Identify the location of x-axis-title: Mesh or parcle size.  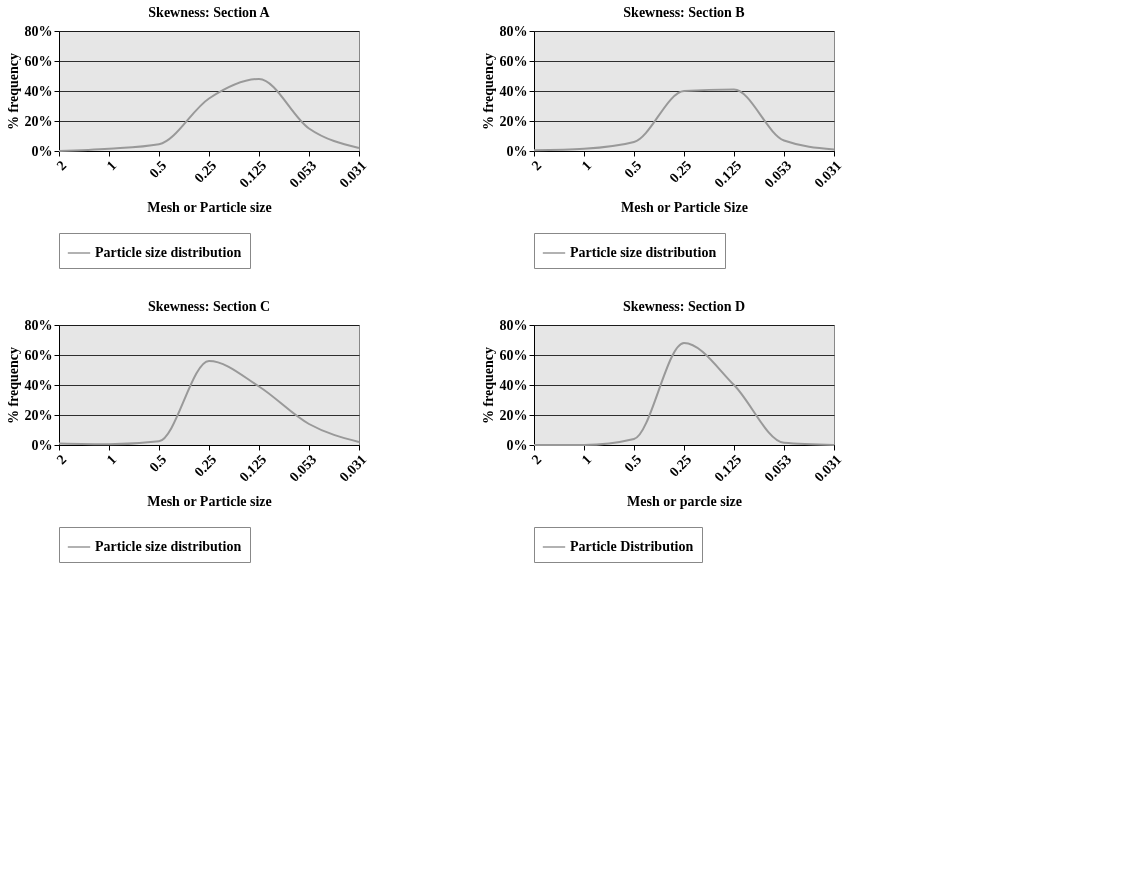
(684, 501).